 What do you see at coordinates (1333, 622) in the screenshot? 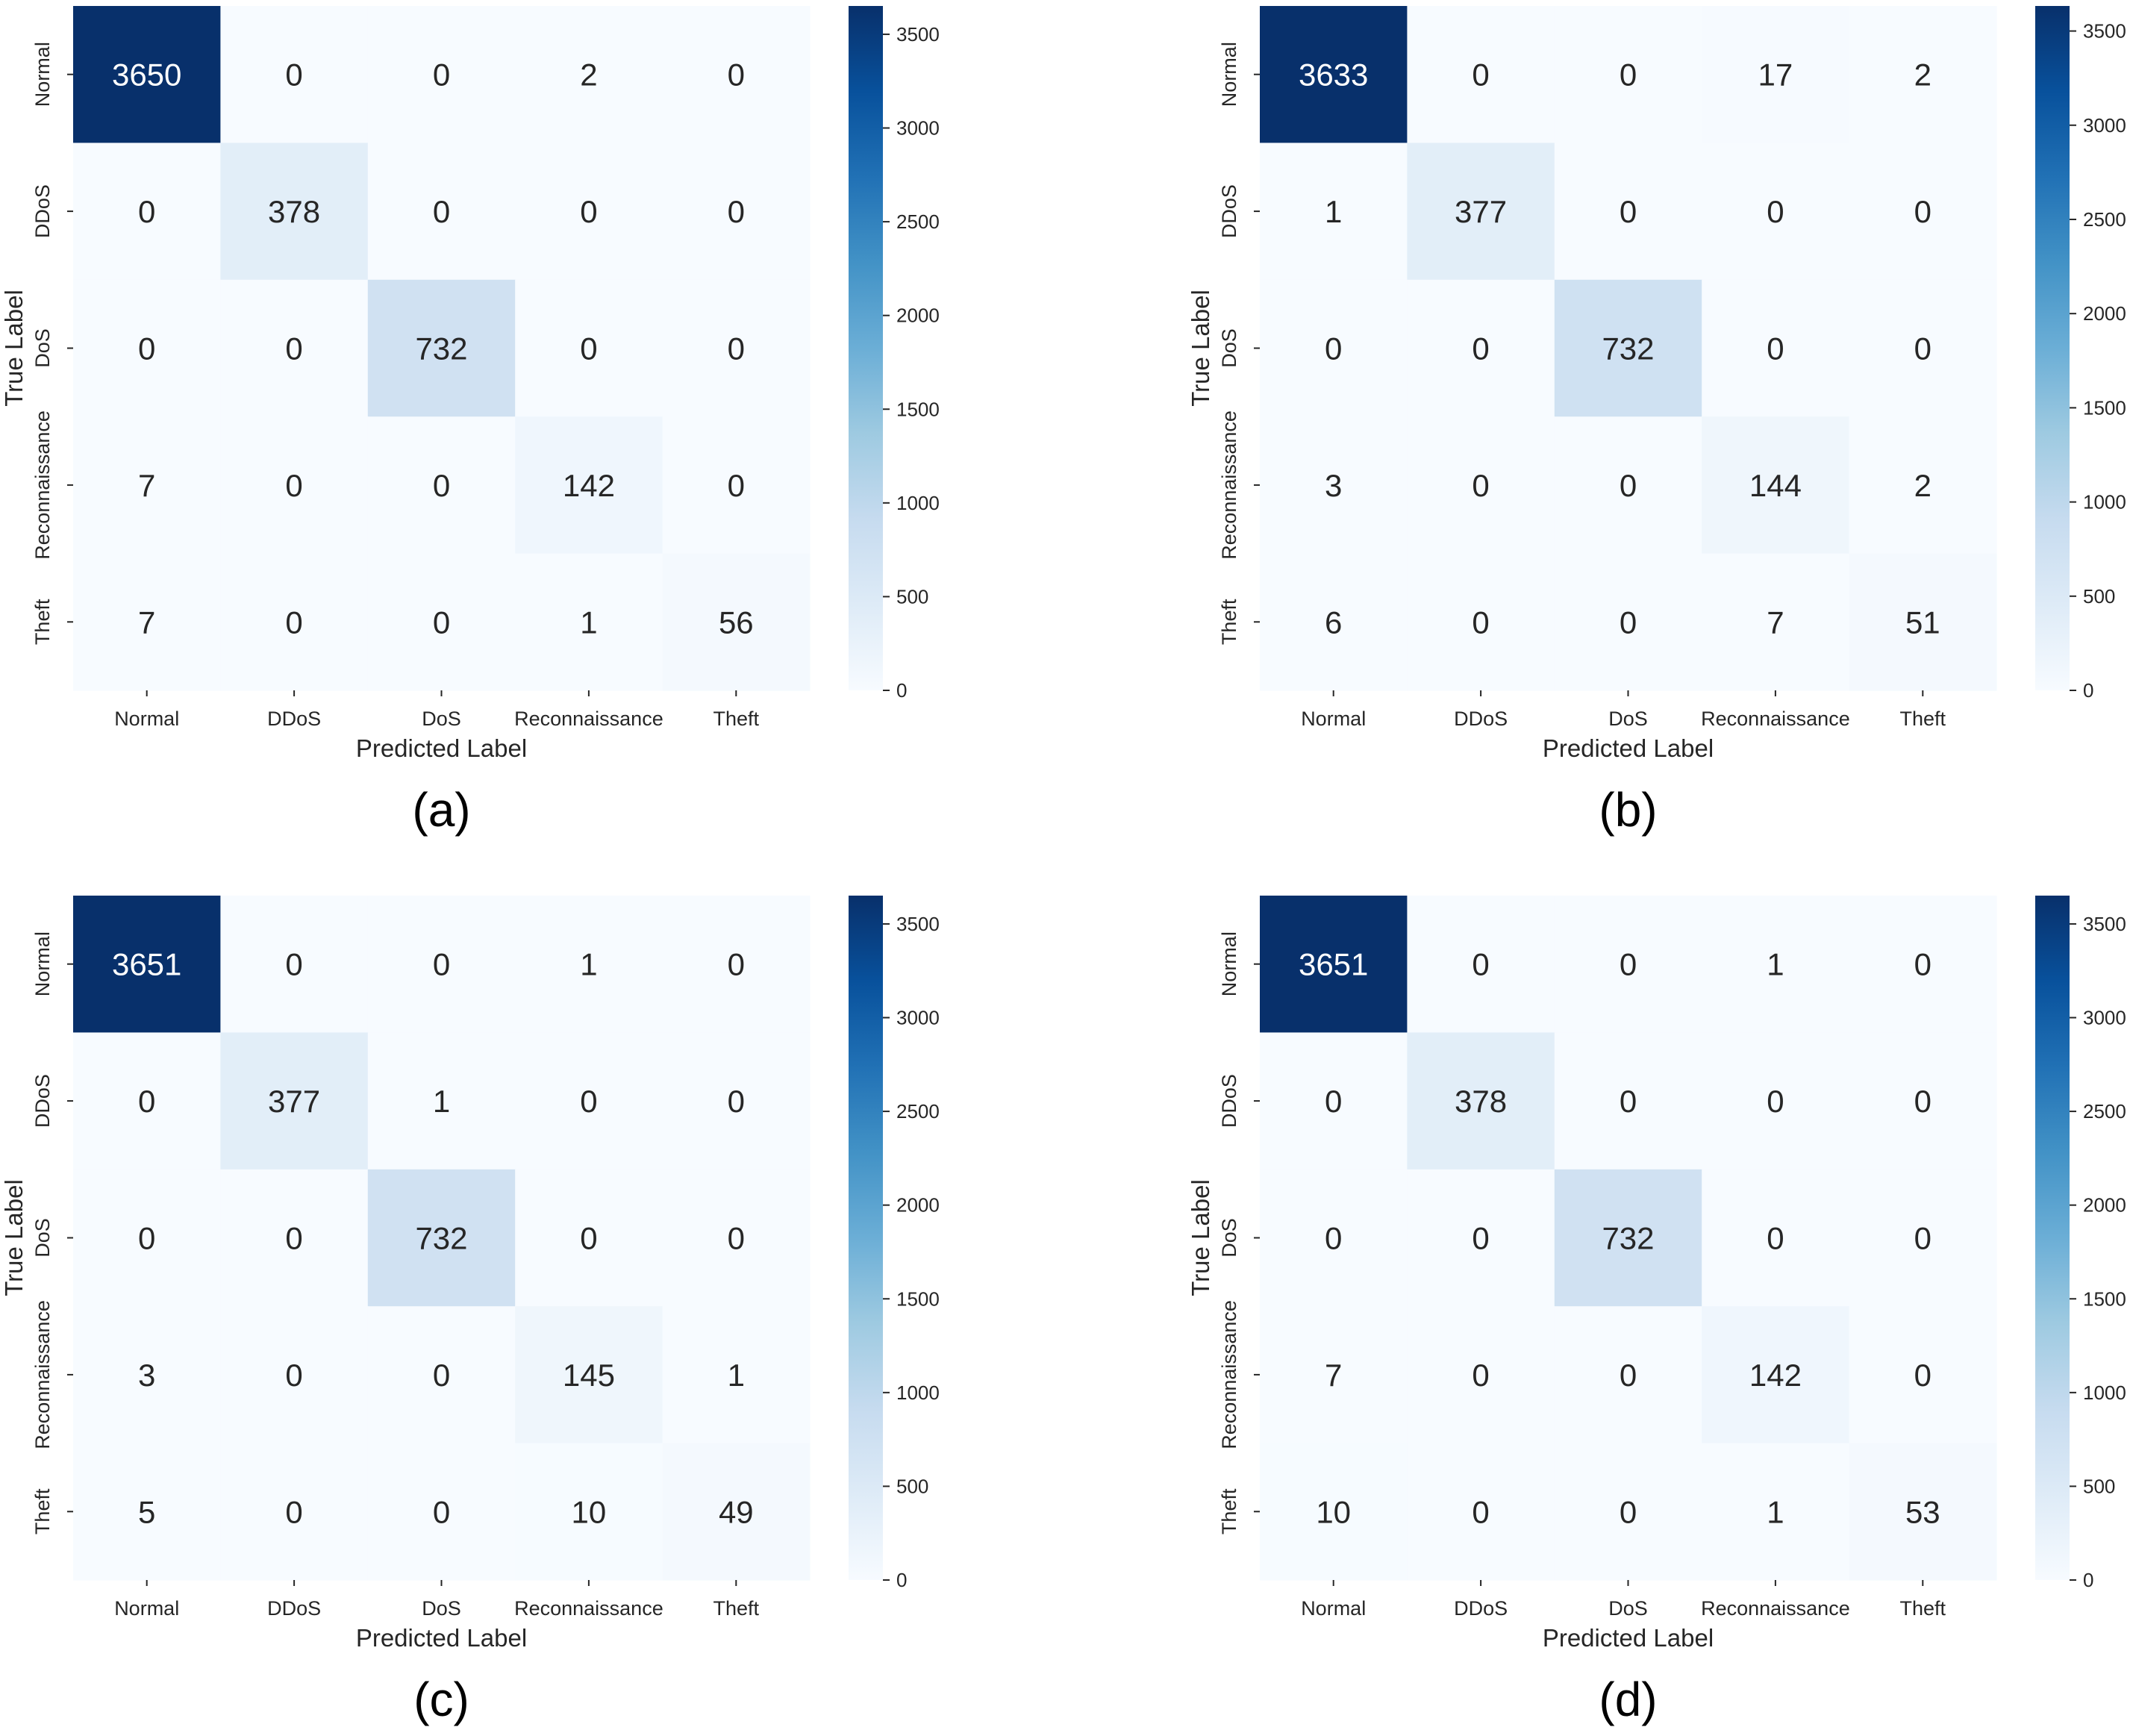
I see `cell-value-label: 6` at bounding box center [1333, 622].